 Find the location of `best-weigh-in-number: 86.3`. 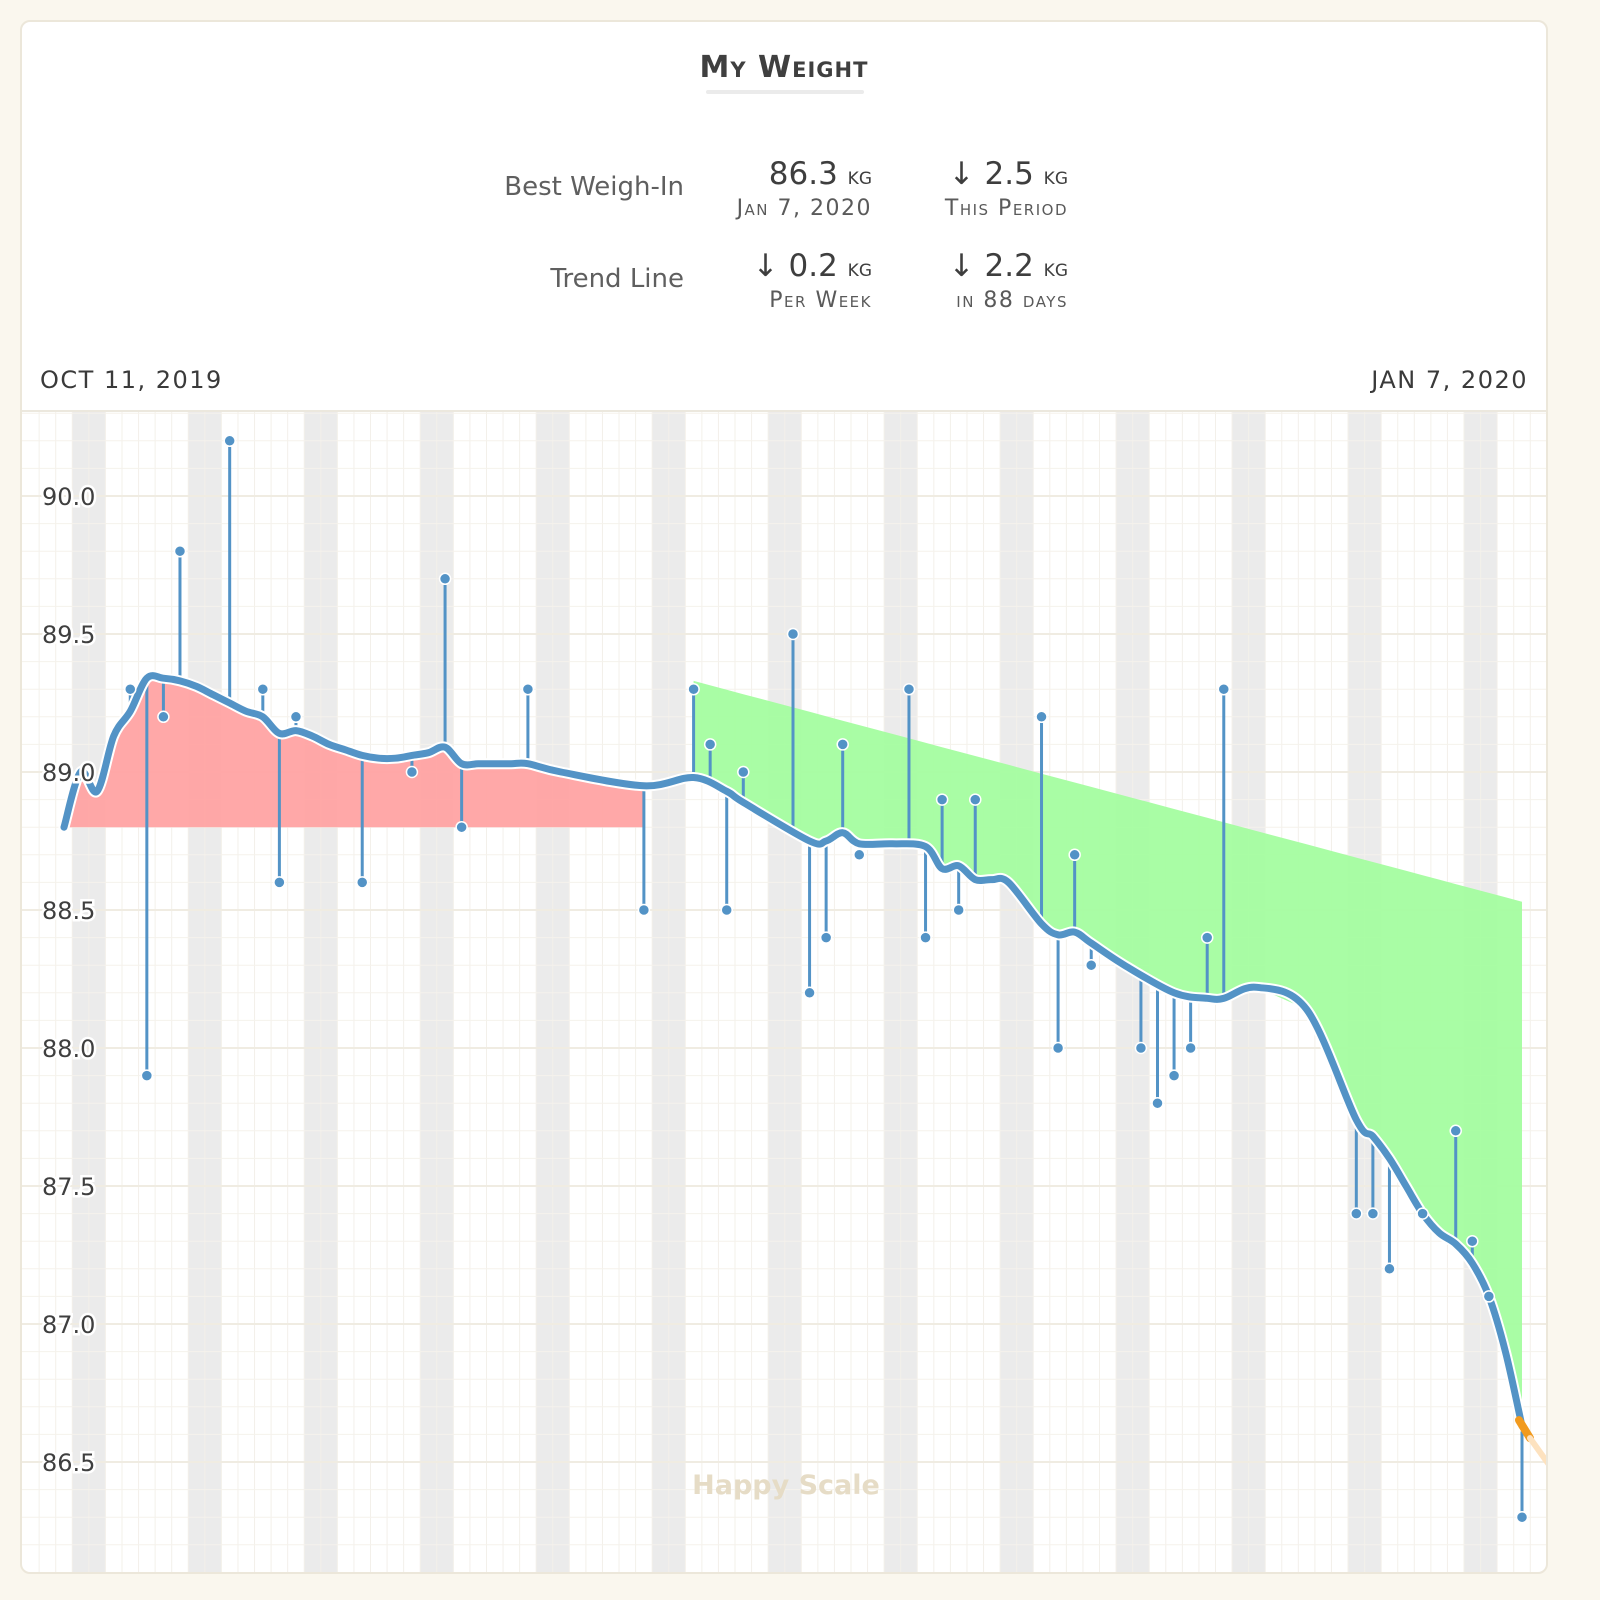

best-weigh-in-number: 86.3 is located at coordinates (803, 174).